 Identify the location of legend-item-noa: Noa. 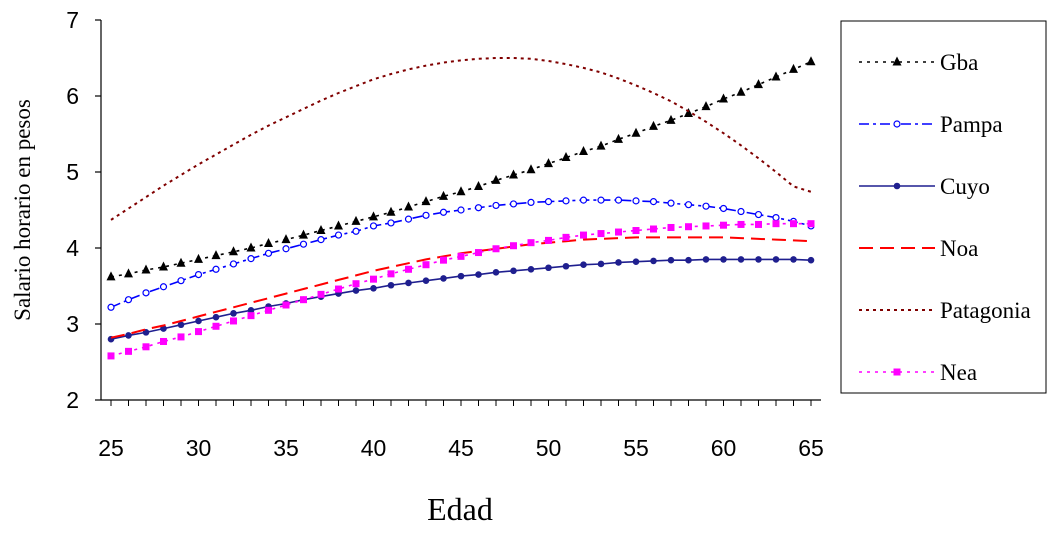
(918, 248).